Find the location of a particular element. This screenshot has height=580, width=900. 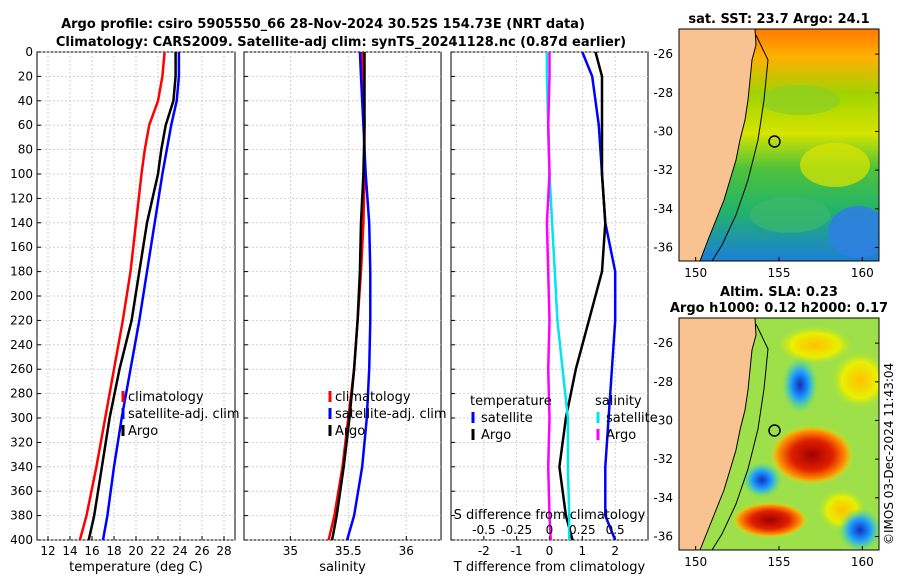

sst_map-ytick-label: -26 is located at coordinates (663, 54).